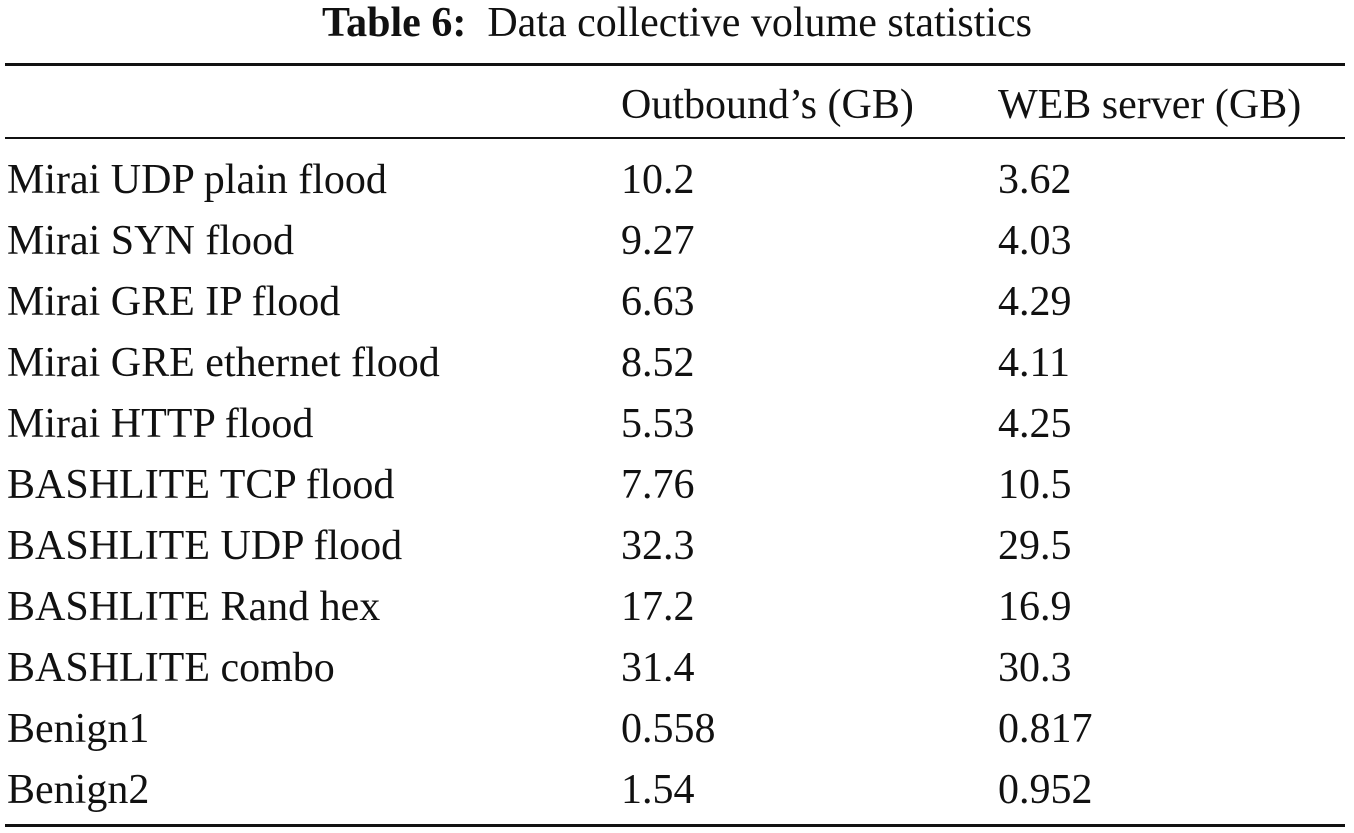 Image resolution: width=1354 pixels, height=833 pixels. What do you see at coordinates (78, 790) in the screenshot?
I see `row-name: Benign2` at bounding box center [78, 790].